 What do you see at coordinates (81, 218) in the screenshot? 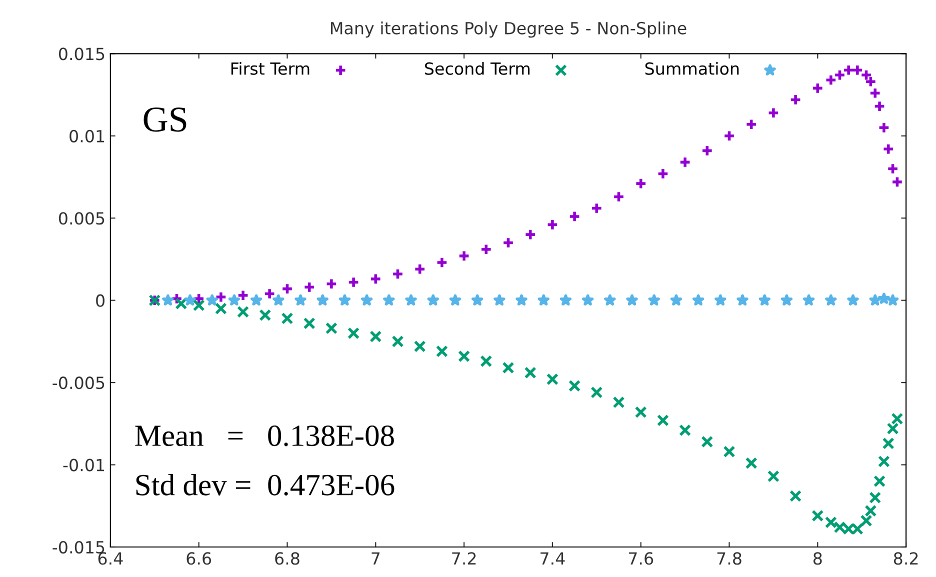
I see `y-tick-label: 0.005` at bounding box center [81, 218].